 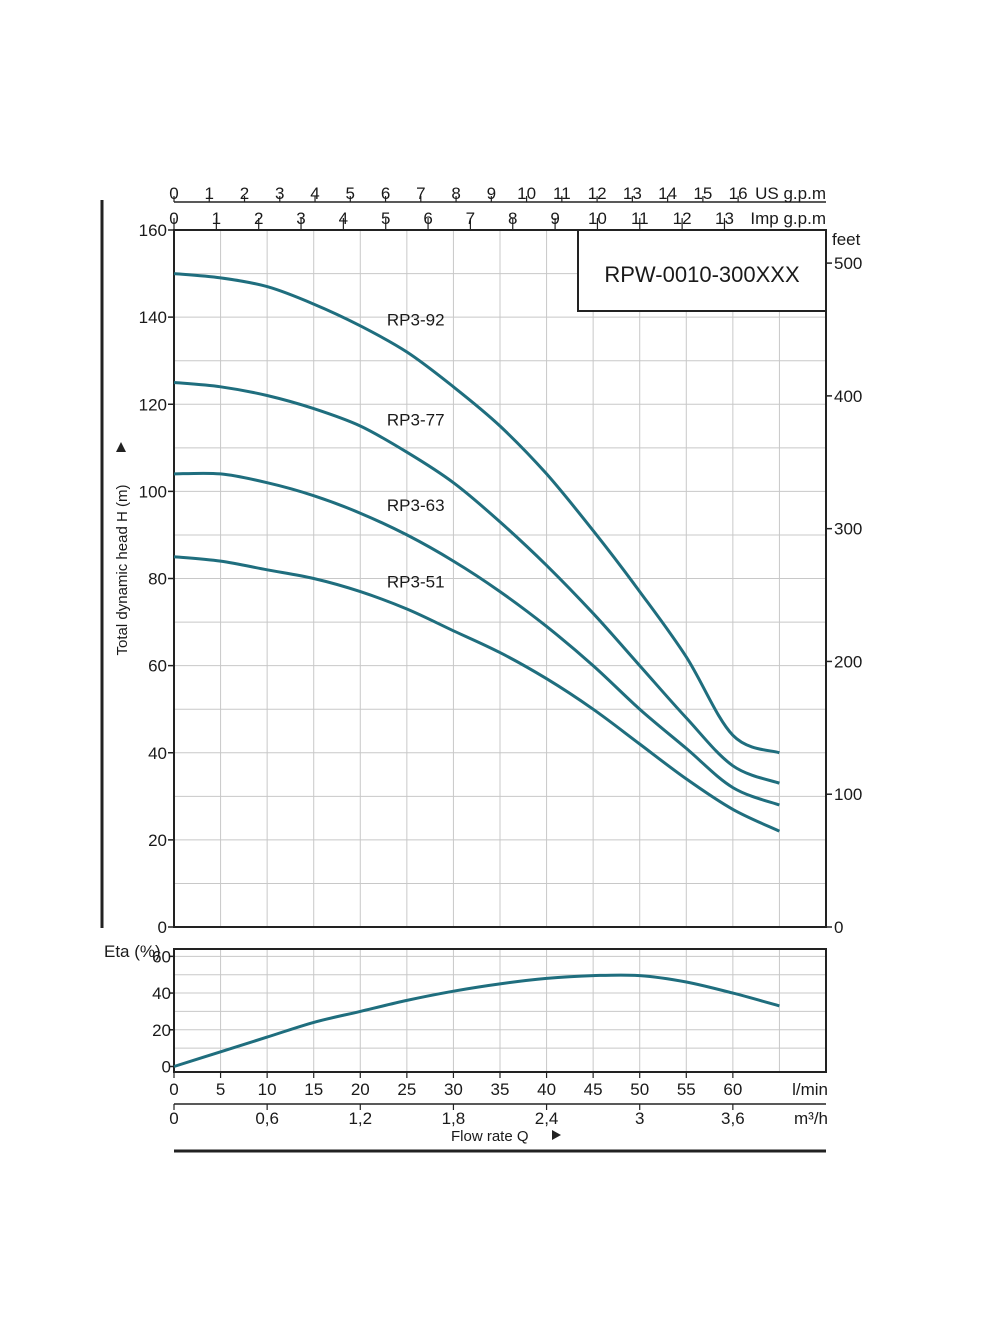 What do you see at coordinates (738, 193) in the screenshot?
I see `us-gpm-tick-label: 16` at bounding box center [738, 193].